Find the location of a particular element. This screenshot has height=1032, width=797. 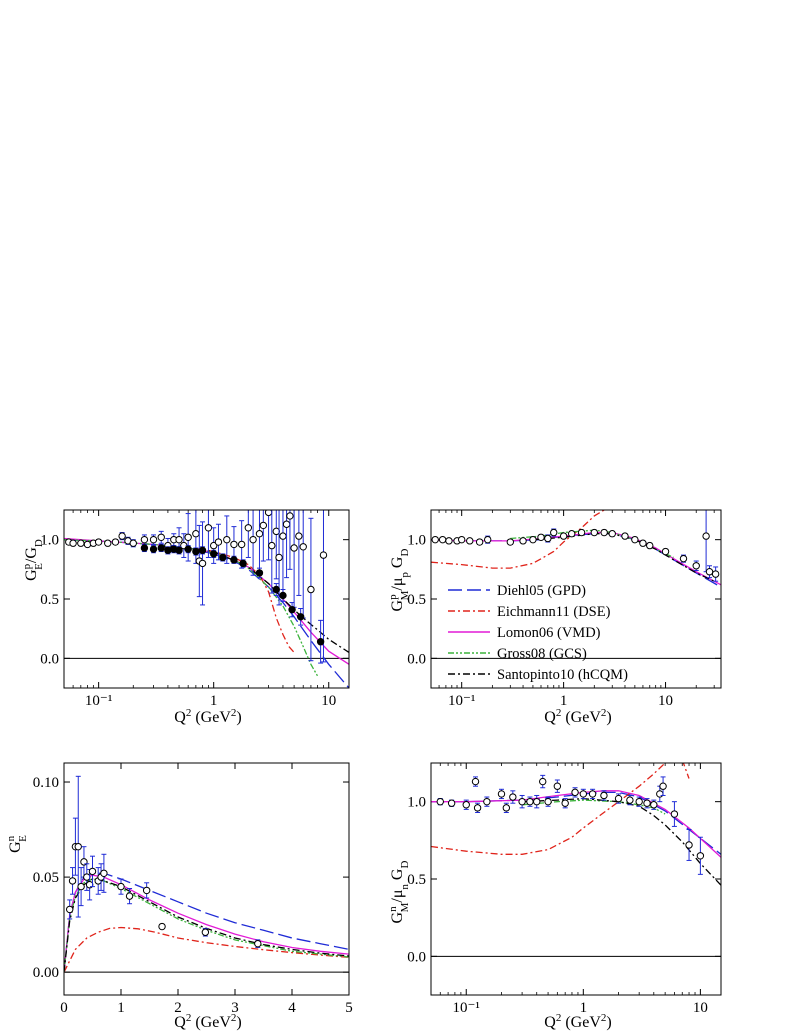

gen-plot-area is located at coordinates (206, 874).